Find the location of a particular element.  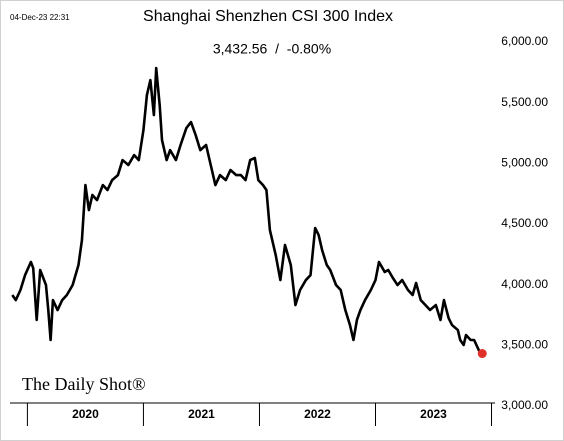

timestamp: 04-Dec-23 22:31 is located at coordinates (40, 17).